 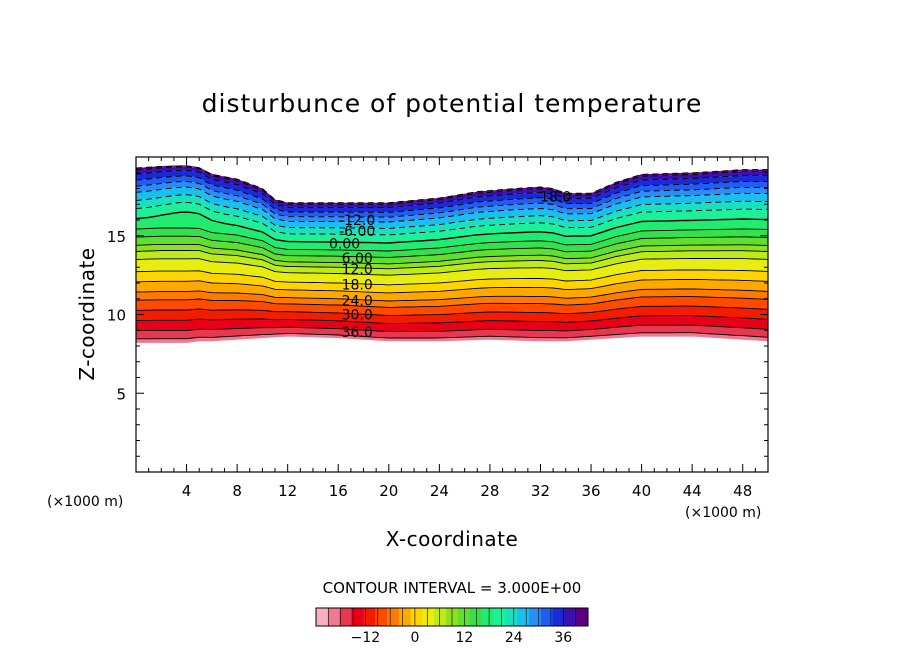 I want to click on x-unit-right: (×1000 m), so click(x=723, y=513).